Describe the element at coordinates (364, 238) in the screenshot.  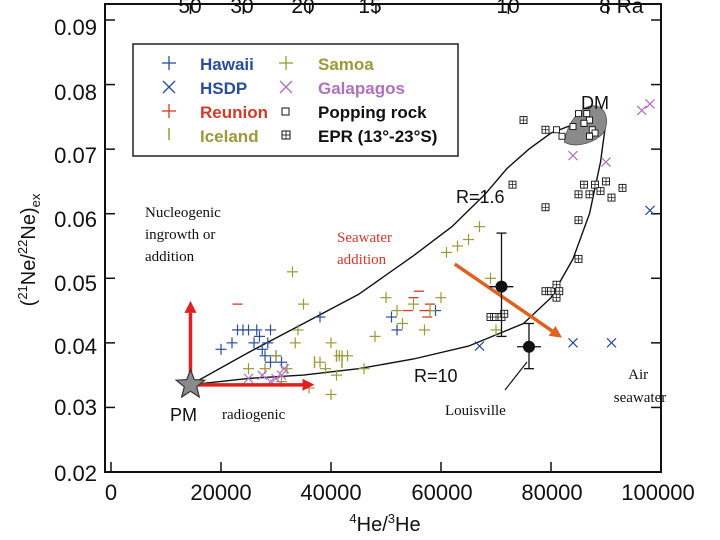
I see `annotation-seawater-line: Seawater` at that location.